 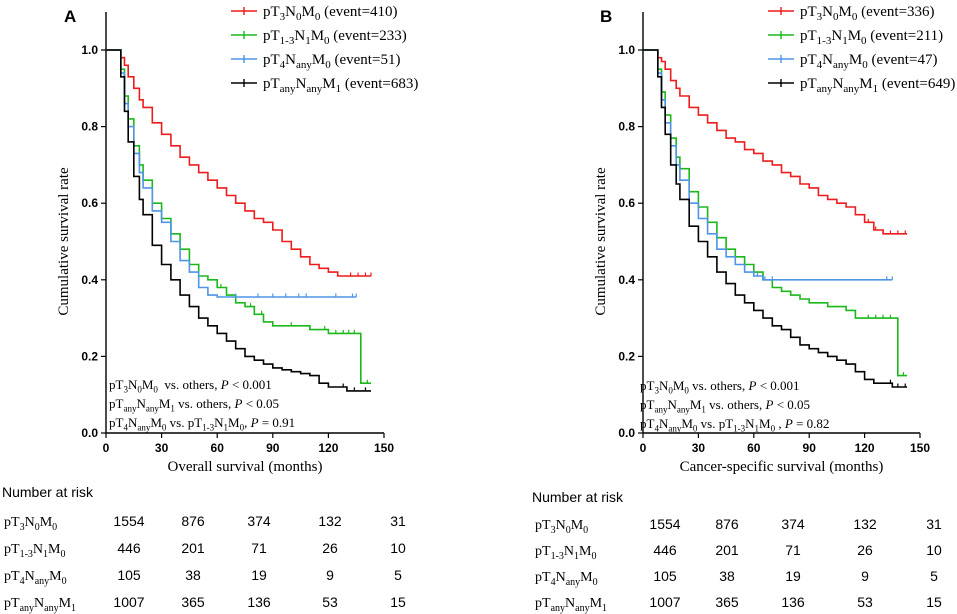 I want to click on risk-cell: 136, so click(x=259, y=602).